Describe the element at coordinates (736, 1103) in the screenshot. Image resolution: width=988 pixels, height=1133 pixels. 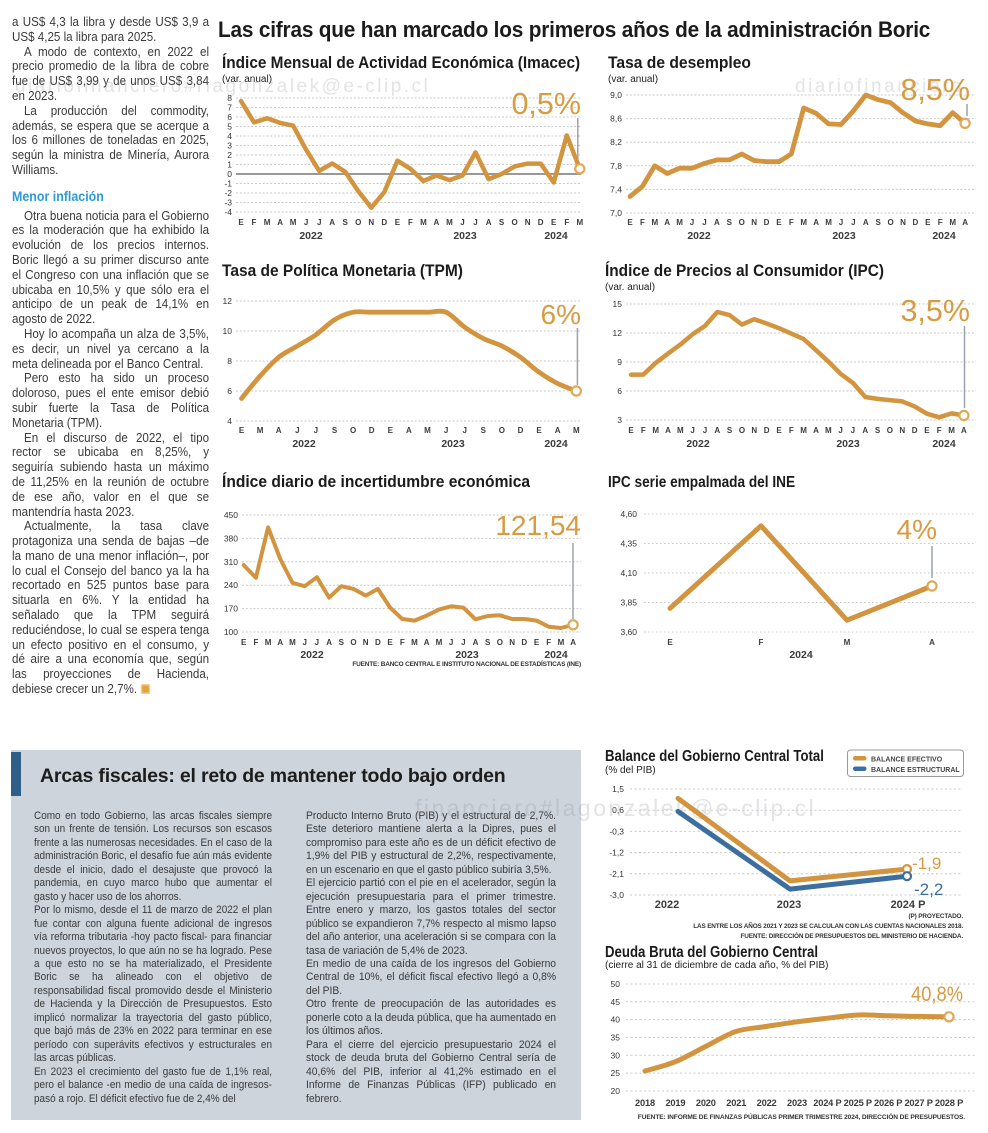
I see `svg-text: 2021` at that location.